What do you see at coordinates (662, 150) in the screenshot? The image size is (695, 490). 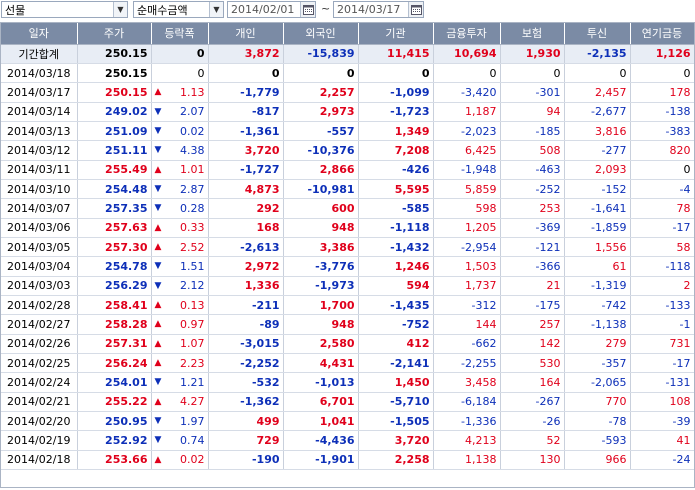 I see `pension-cell: 820` at bounding box center [662, 150].